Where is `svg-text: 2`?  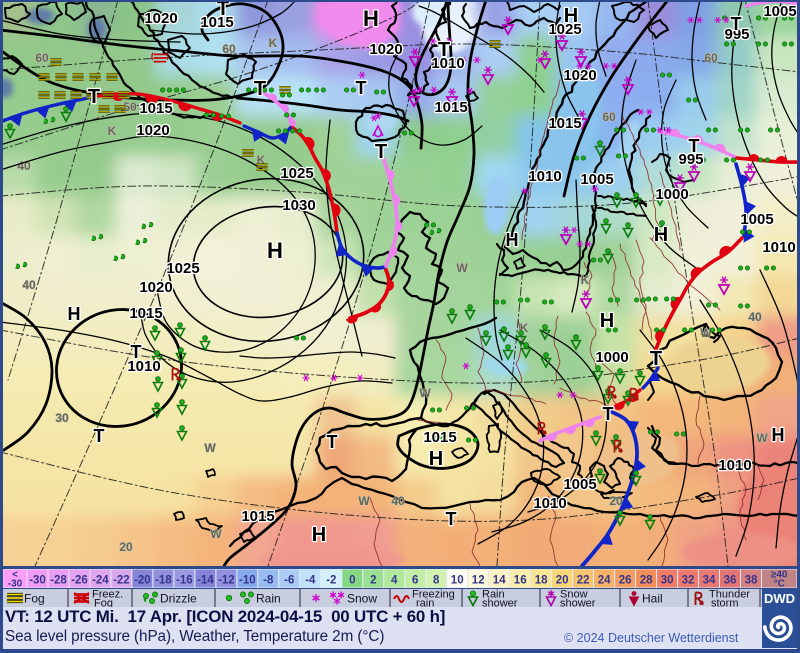
svg-text: 2 is located at coordinates (373, 581).